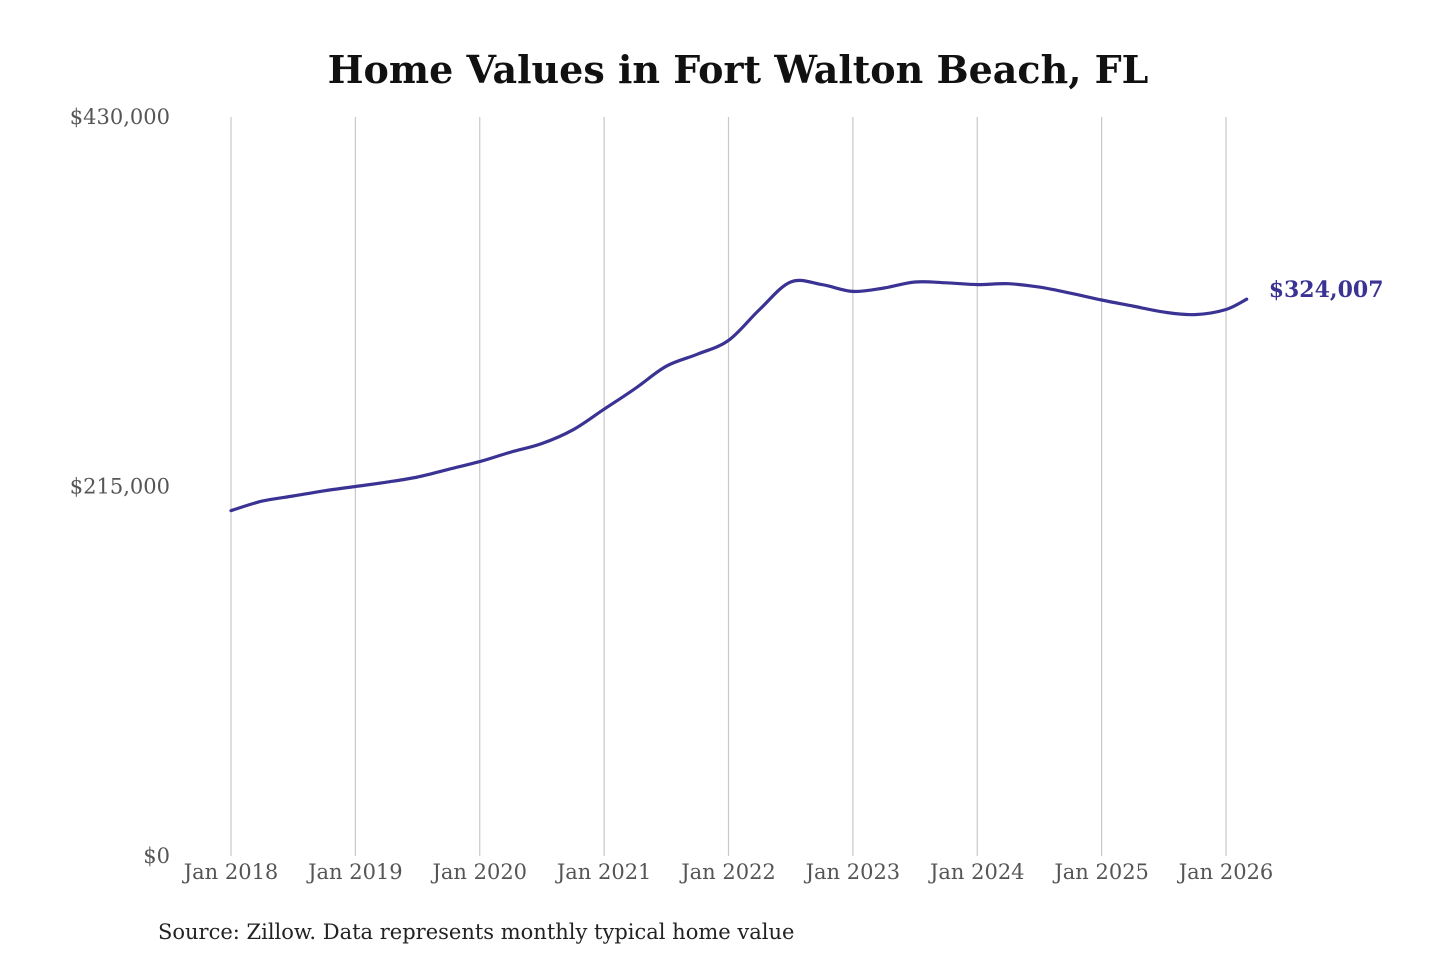 This screenshot has width=1440, height=960. What do you see at coordinates (156, 856) in the screenshot?
I see `y-tick-label-0: $0` at bounding box center [156, 856].